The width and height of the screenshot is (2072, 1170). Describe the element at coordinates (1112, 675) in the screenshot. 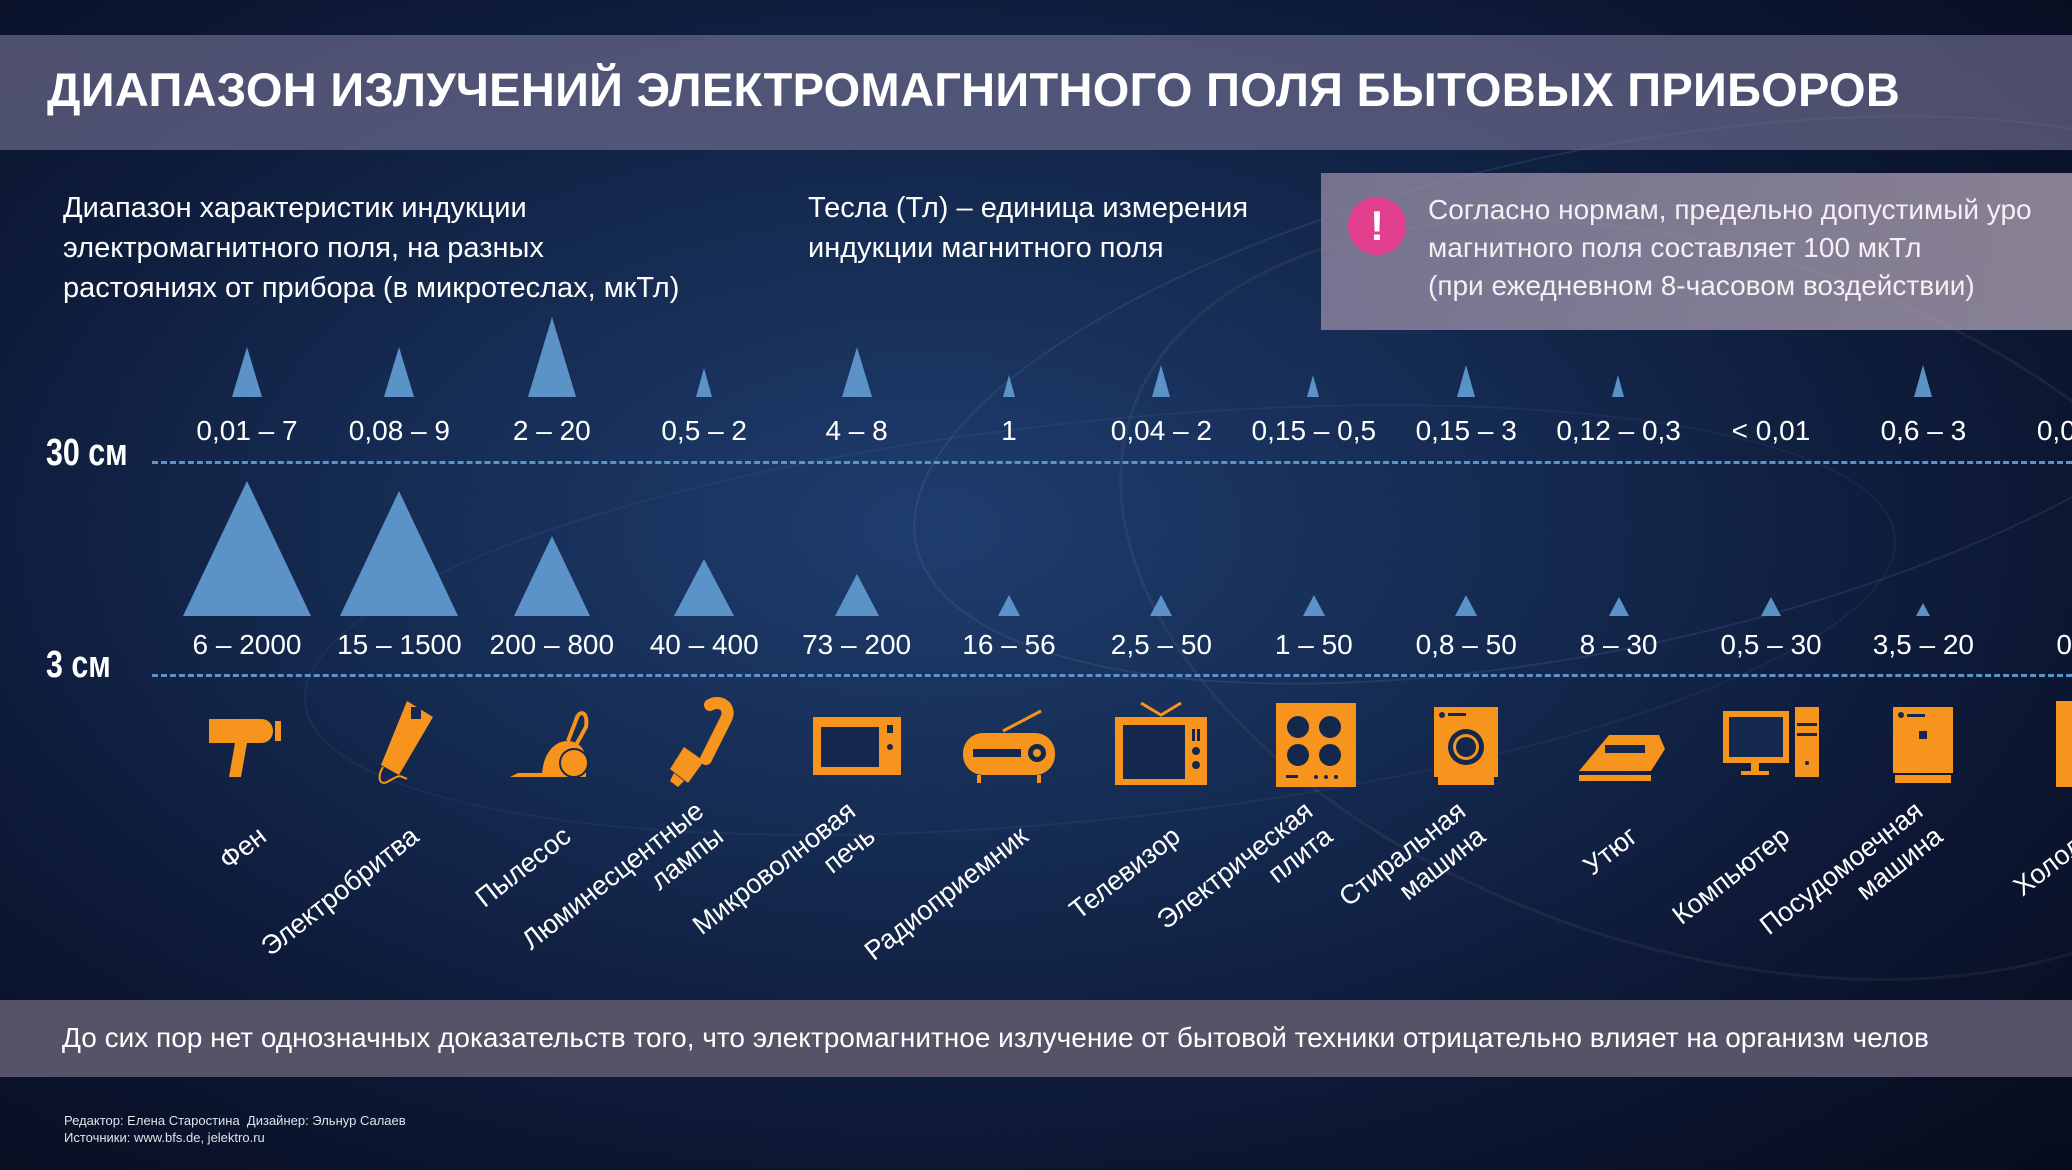

I see `dashed-line-3cm` at that location.